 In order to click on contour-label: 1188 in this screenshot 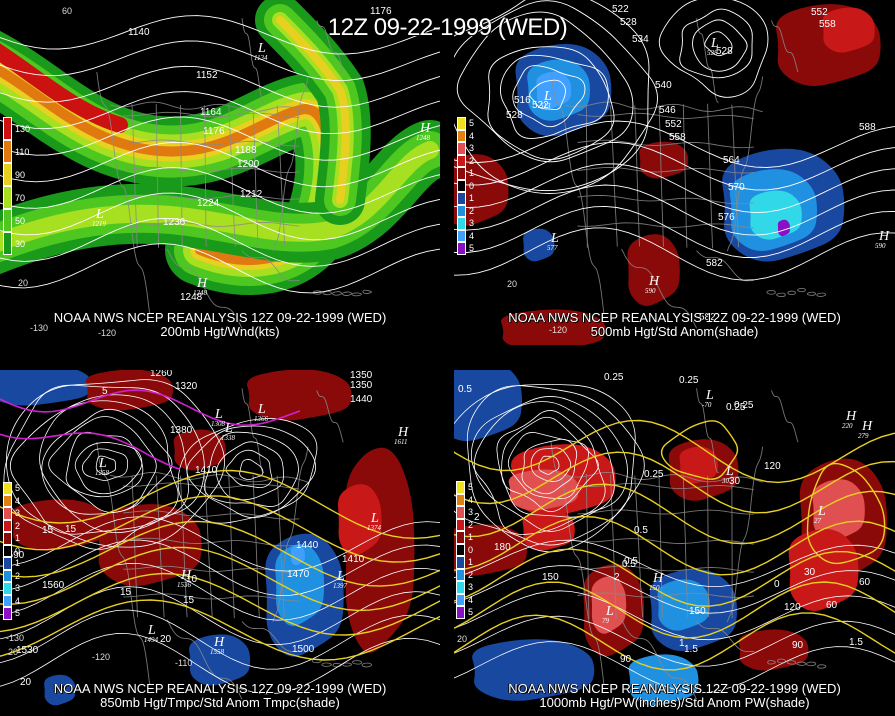, I will do `click(246, 150)`.